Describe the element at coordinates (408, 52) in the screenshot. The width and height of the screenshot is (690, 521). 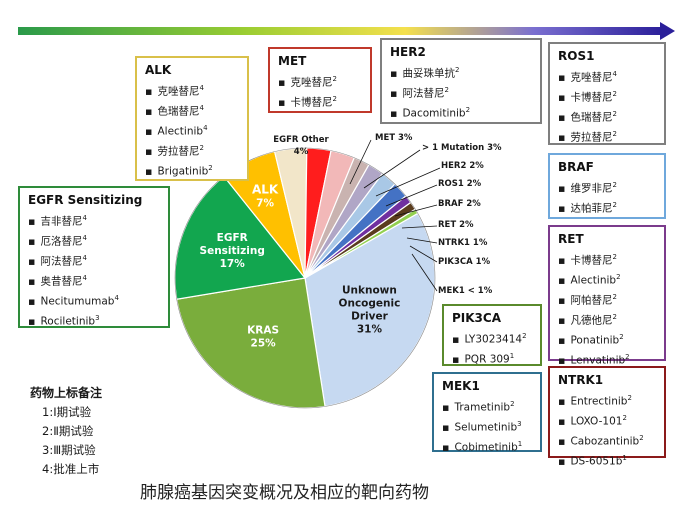
I see `box-her2-title: HER2` at that location.